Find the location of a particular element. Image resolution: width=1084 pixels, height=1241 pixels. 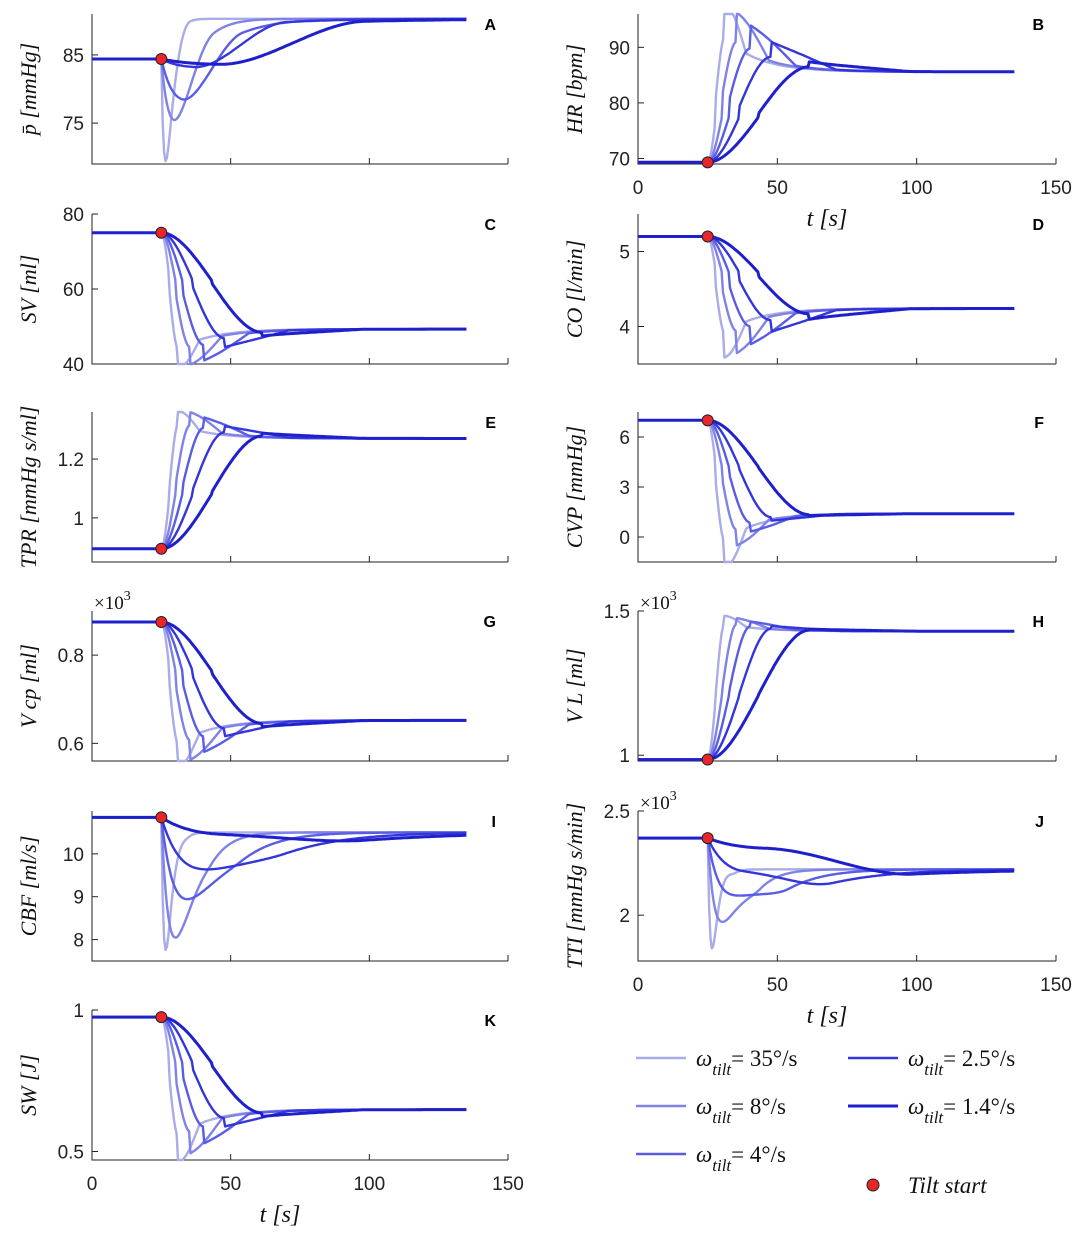

y-axis-label: TTI [mmHg s/min] is located at coordinates (574, 886).